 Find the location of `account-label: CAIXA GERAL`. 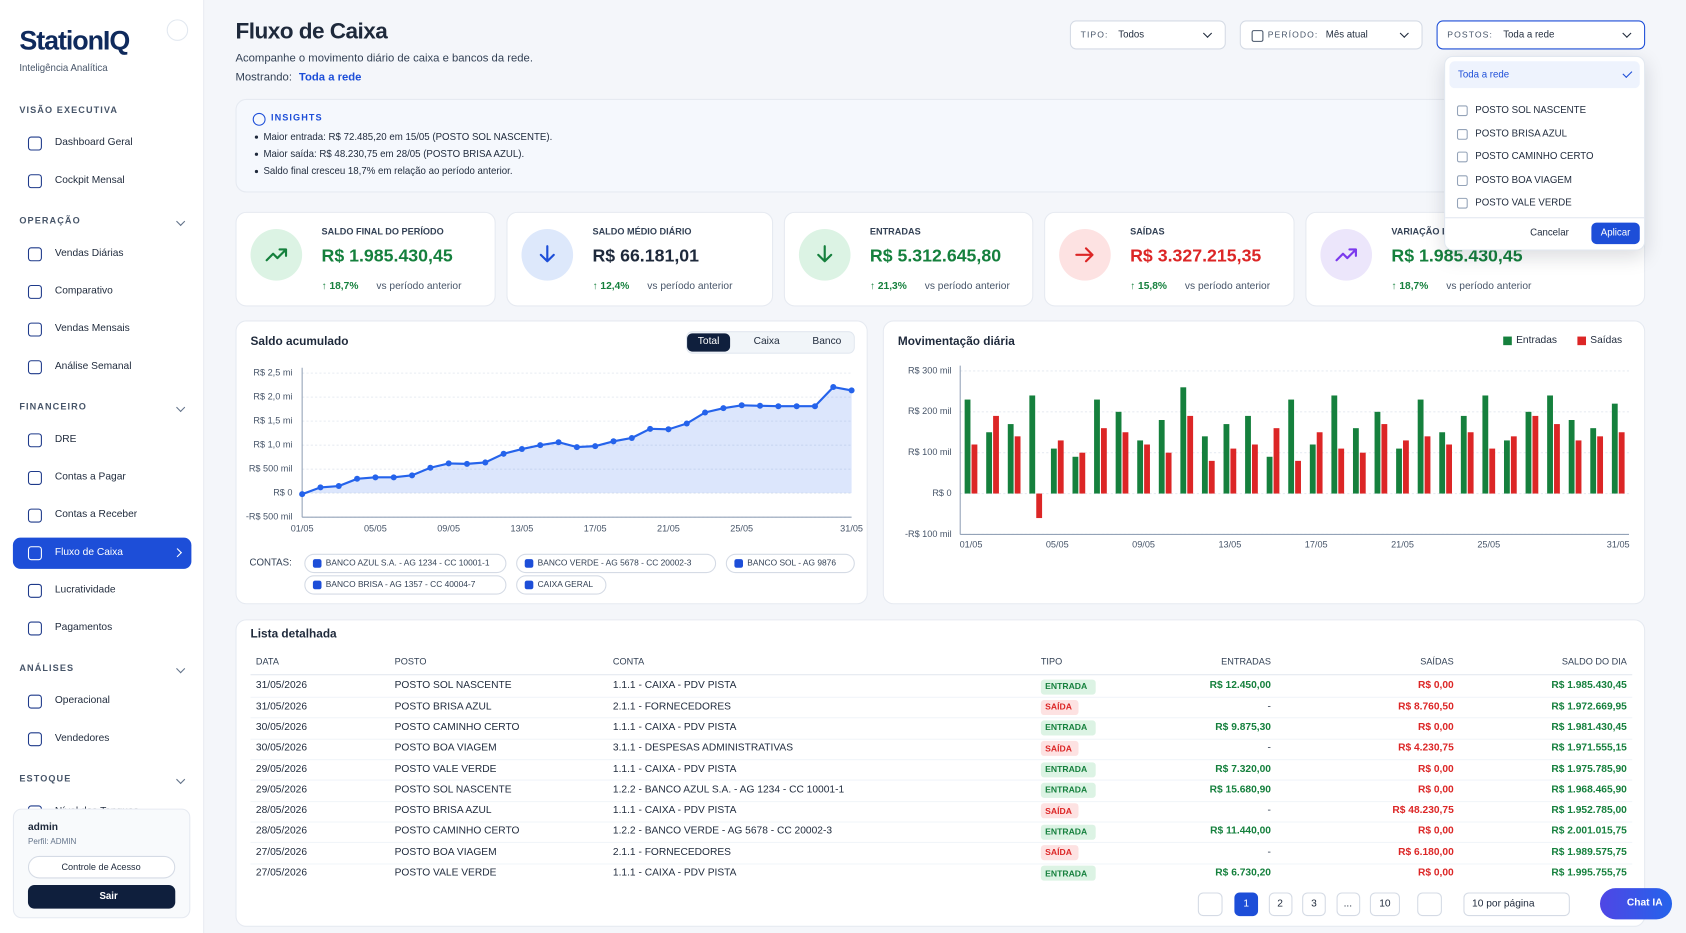

account-label: CAIXA GERAL is located at coordinates (565, 584).